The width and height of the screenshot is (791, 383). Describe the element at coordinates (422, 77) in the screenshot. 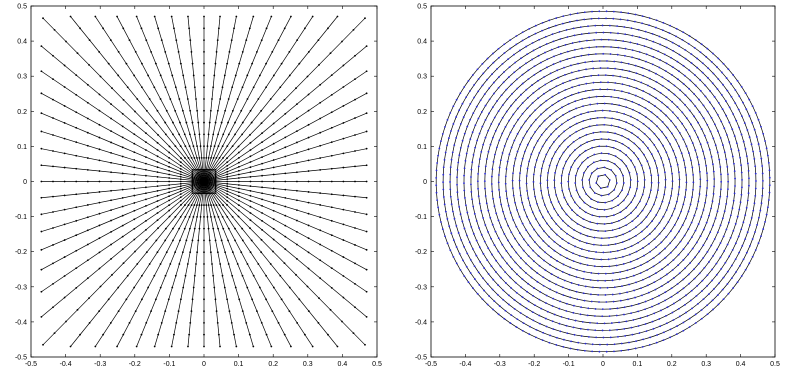

I see `y-tick-label: 0.3` at that location.